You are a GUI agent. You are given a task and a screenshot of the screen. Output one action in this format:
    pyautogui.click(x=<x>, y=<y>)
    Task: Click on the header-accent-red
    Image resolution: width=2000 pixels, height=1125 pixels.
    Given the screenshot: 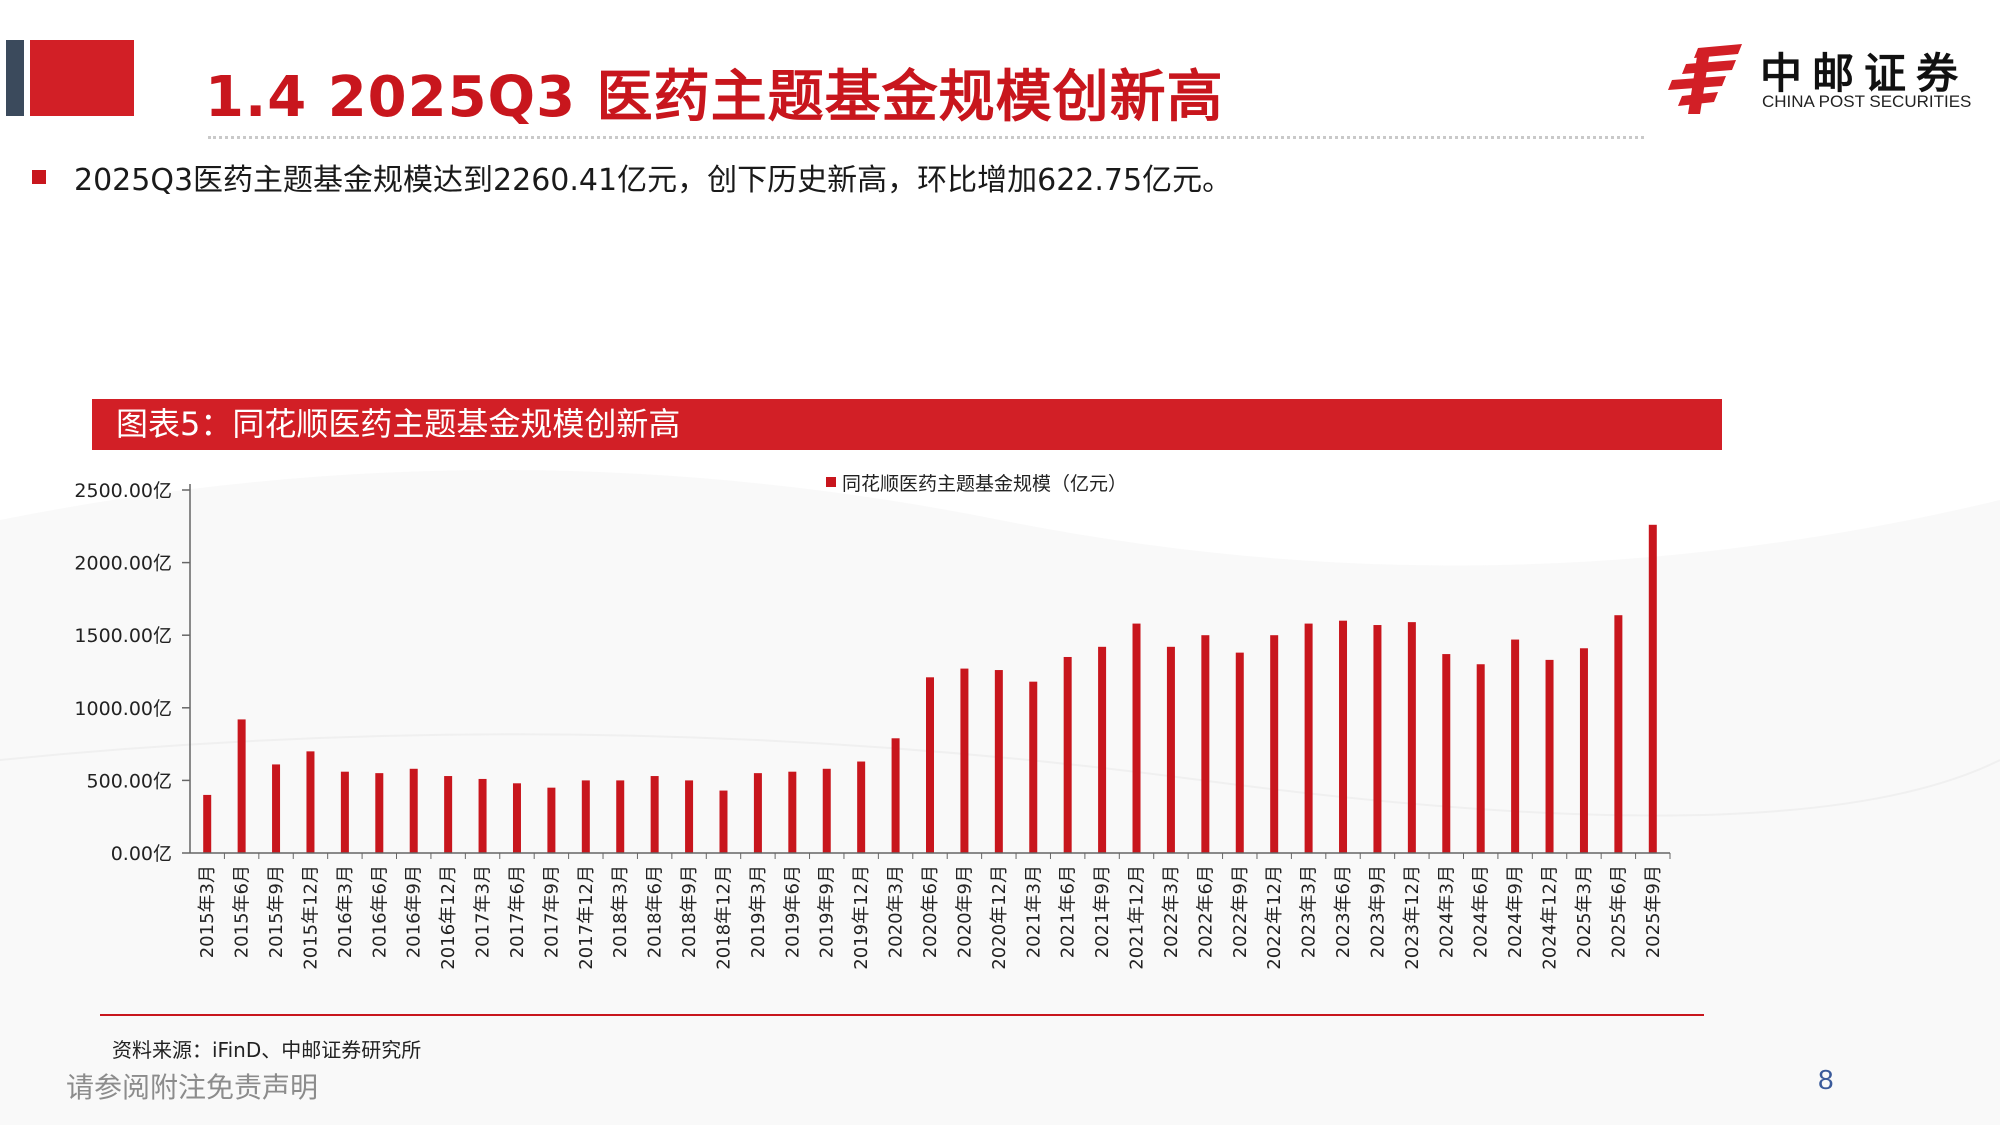 What is the action you would take?
    pyautogui.click(x=82, y=78)
    